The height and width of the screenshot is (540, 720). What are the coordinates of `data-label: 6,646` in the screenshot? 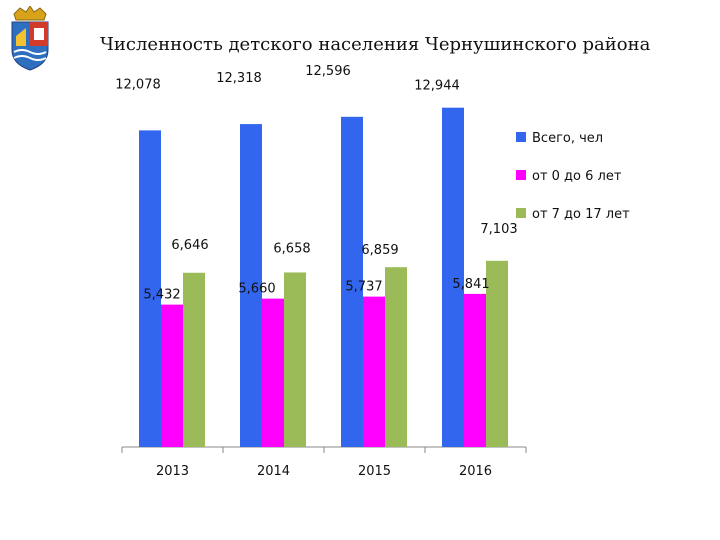 It's located at (189, 245).